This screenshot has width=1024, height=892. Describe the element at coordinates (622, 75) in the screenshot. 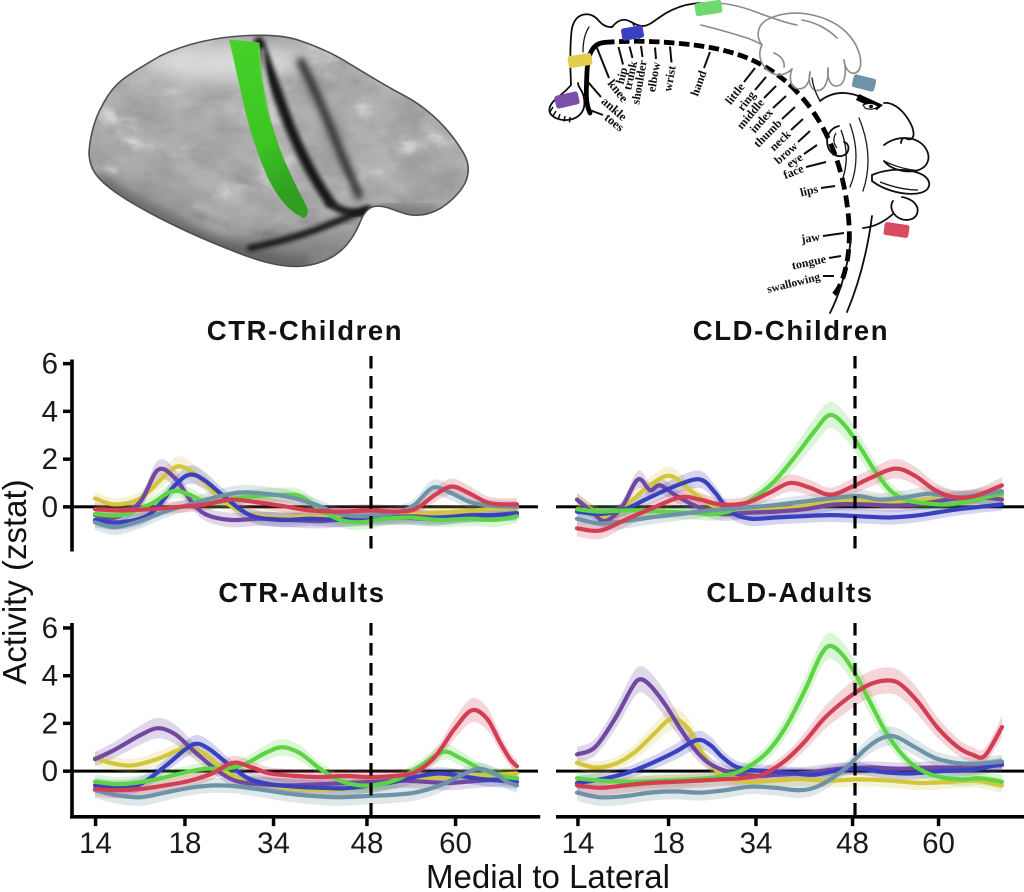

I see `svg-text: hip` at that location.